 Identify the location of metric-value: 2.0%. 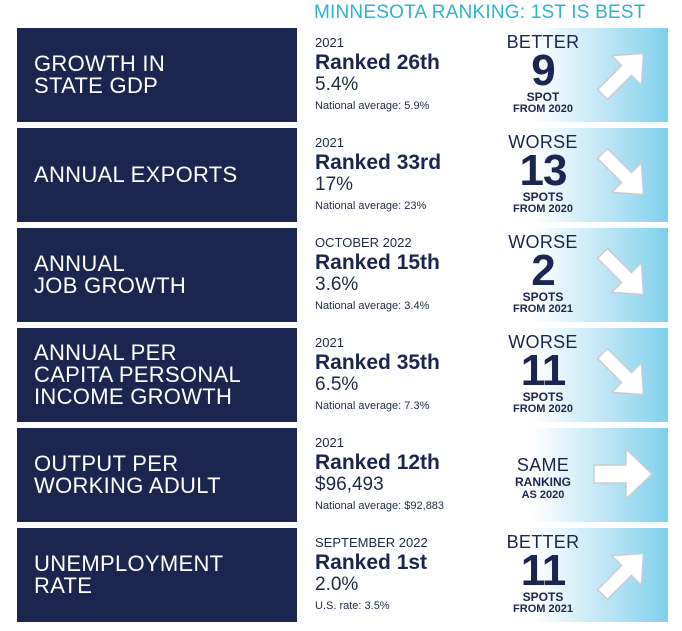
(337, 584).